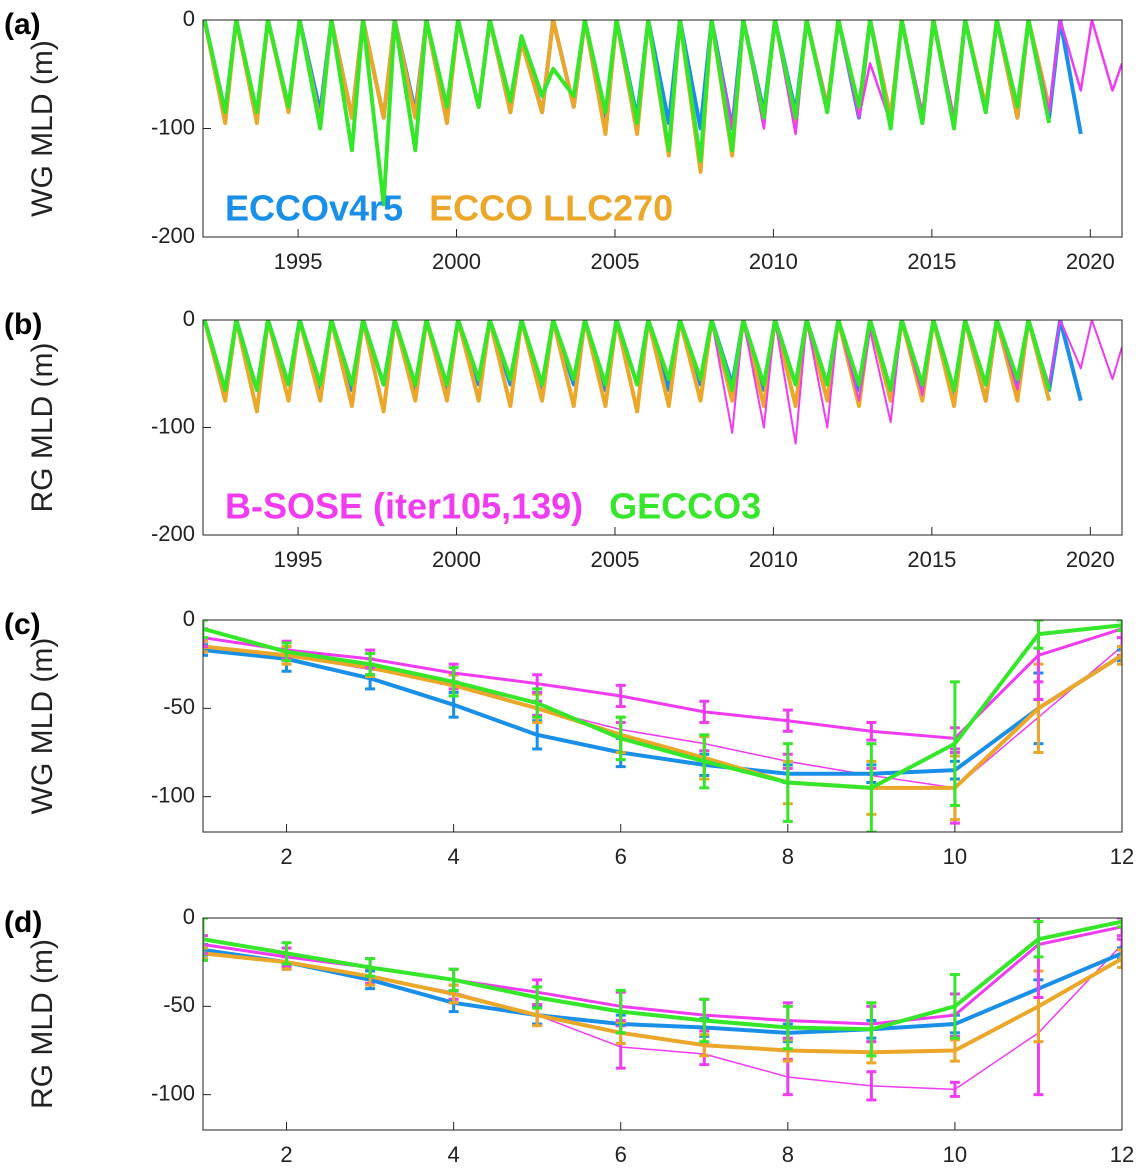 The width and height of the screenshot is (1148, 1170). I want to click on legend-entry: ECCOv4r5, so click(314, 208).